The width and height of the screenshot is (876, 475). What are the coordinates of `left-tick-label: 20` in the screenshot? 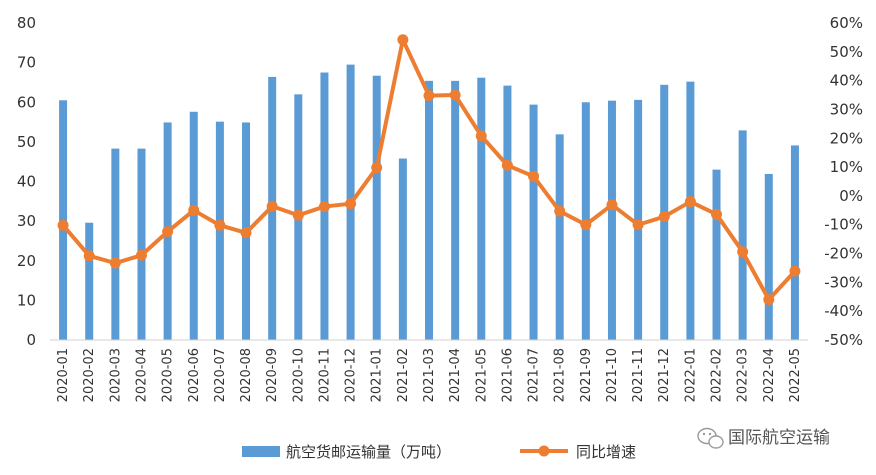 It's located at (26, 261).